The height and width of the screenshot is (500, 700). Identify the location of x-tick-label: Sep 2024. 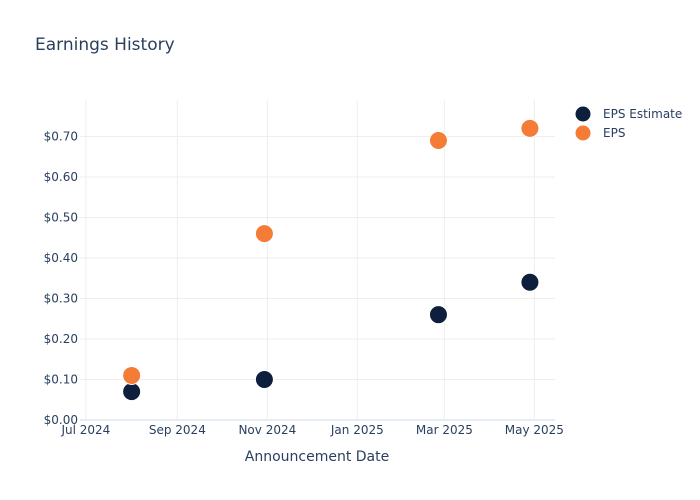
(177, 430).